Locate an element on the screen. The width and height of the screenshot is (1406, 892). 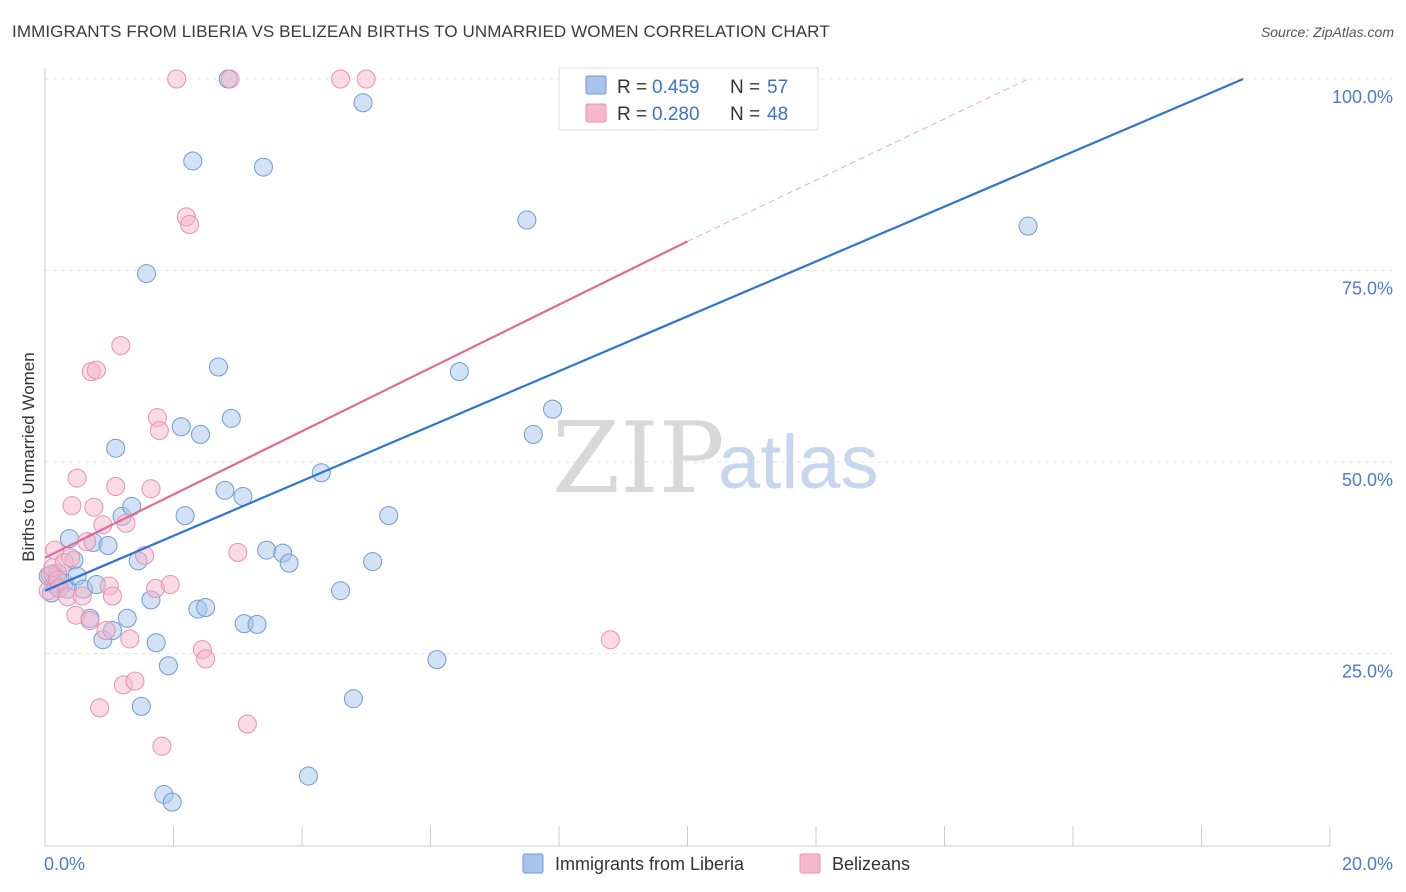
bottom-legend-swatch-liberia is located at coordinates (533, 863).